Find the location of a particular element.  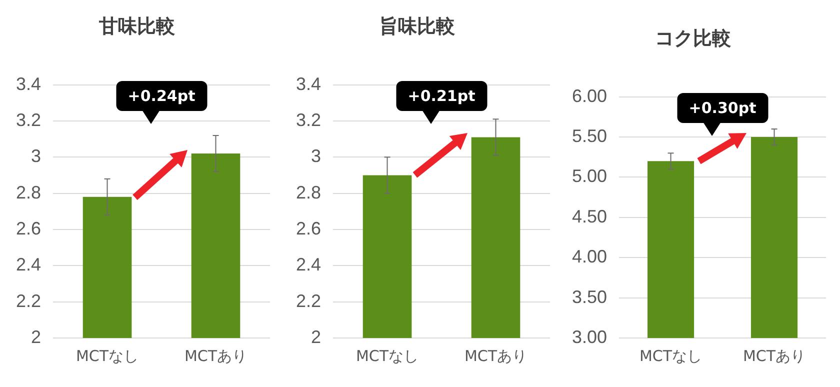

y-tick-label: 5.50 is located at coordinates (590, 136).